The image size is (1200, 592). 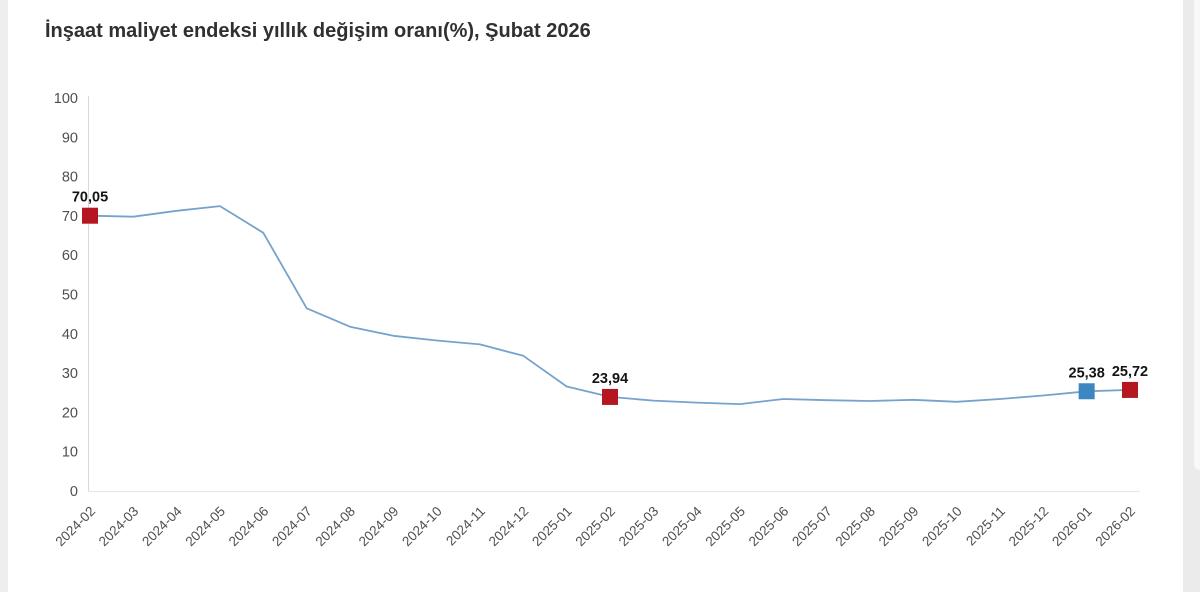 What do you see at coordinates (985, 526) in the screenshot?
I see `x-tick-label: 2025-11` at bounding box center [985, 526].